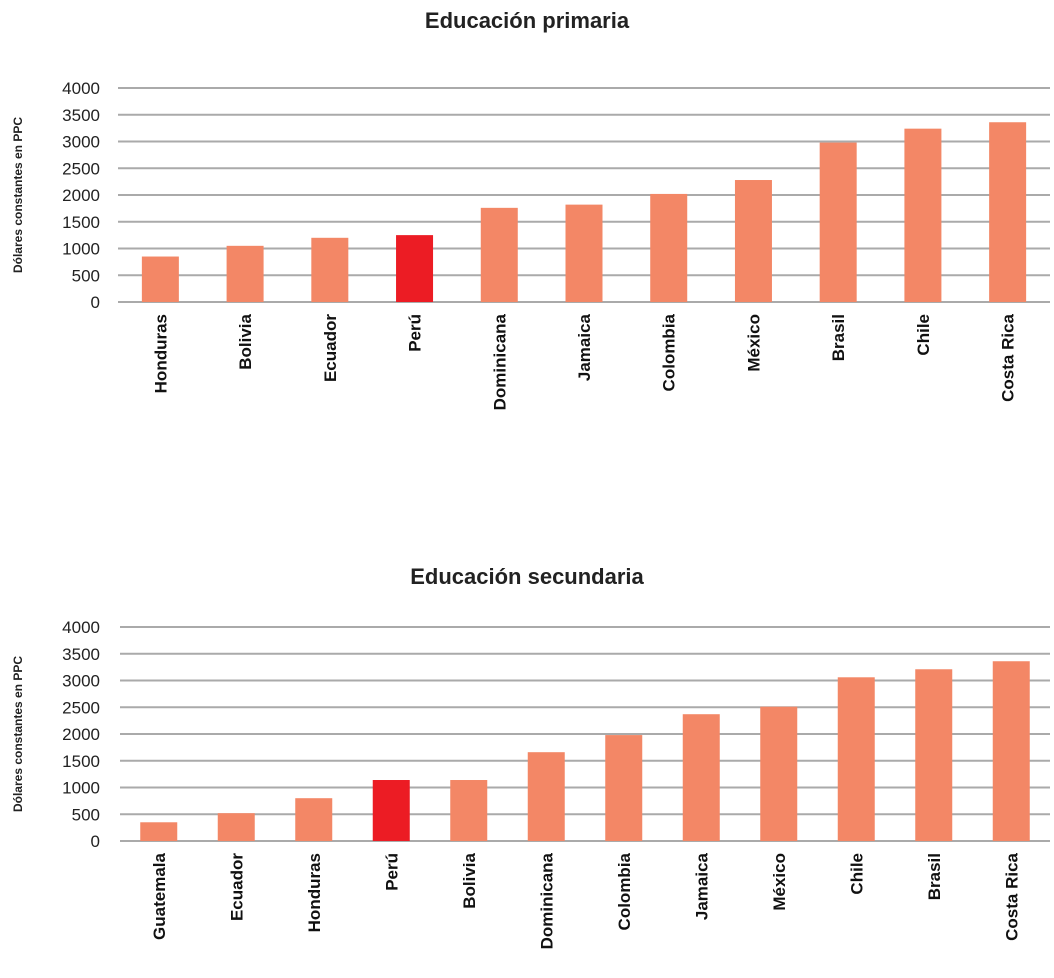  I want to click on chart-title: Educación primaria, so click(527, 20).